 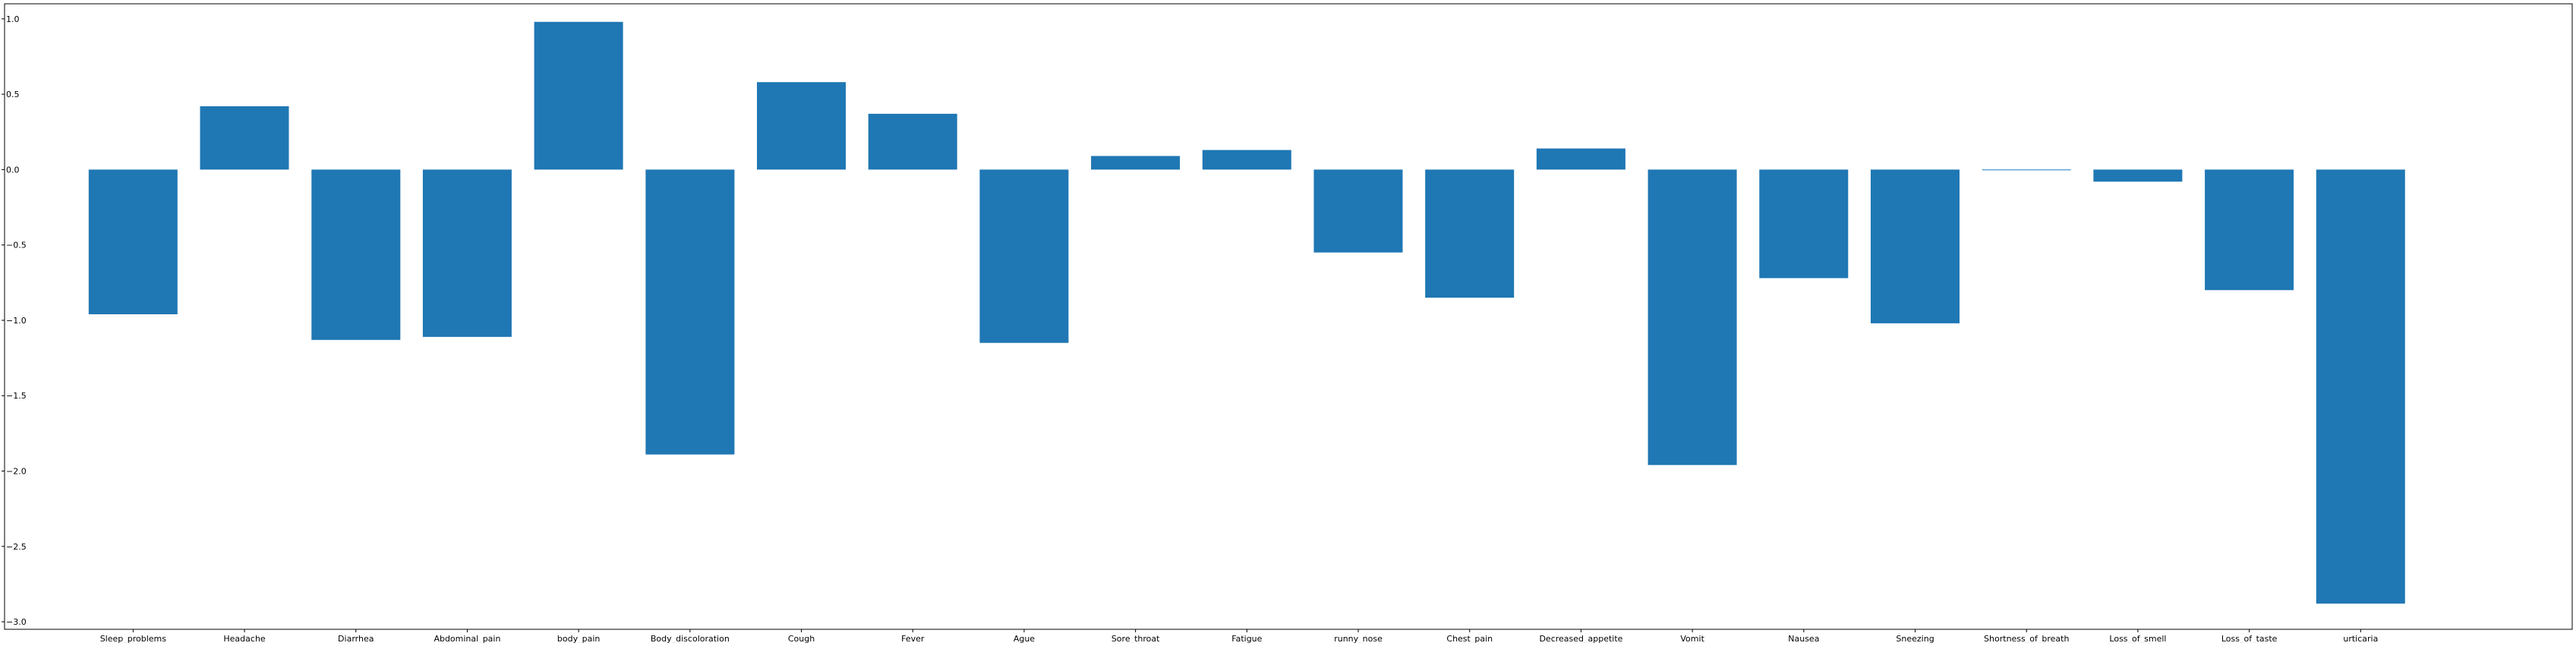 I want to click on bar-runny-nose, so click(x=1358, y=211).